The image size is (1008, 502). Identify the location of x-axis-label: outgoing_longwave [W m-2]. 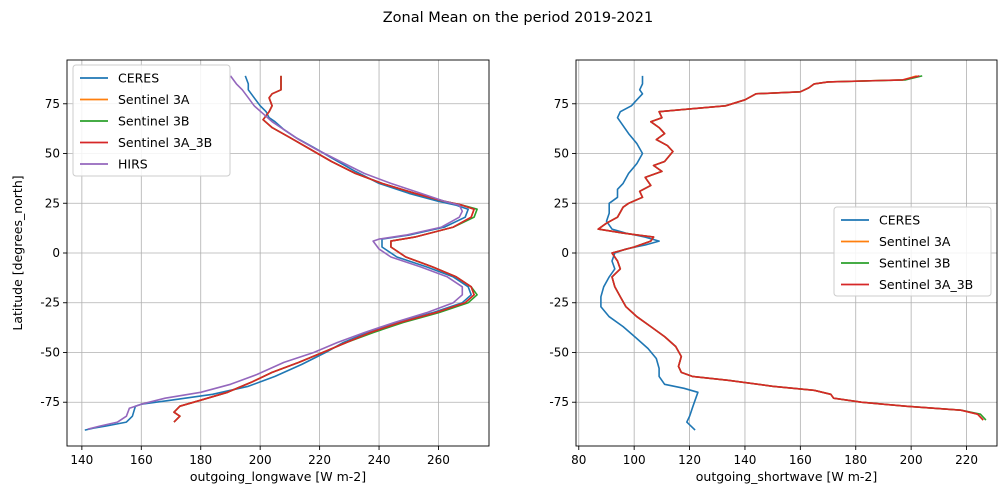
(278, 476).